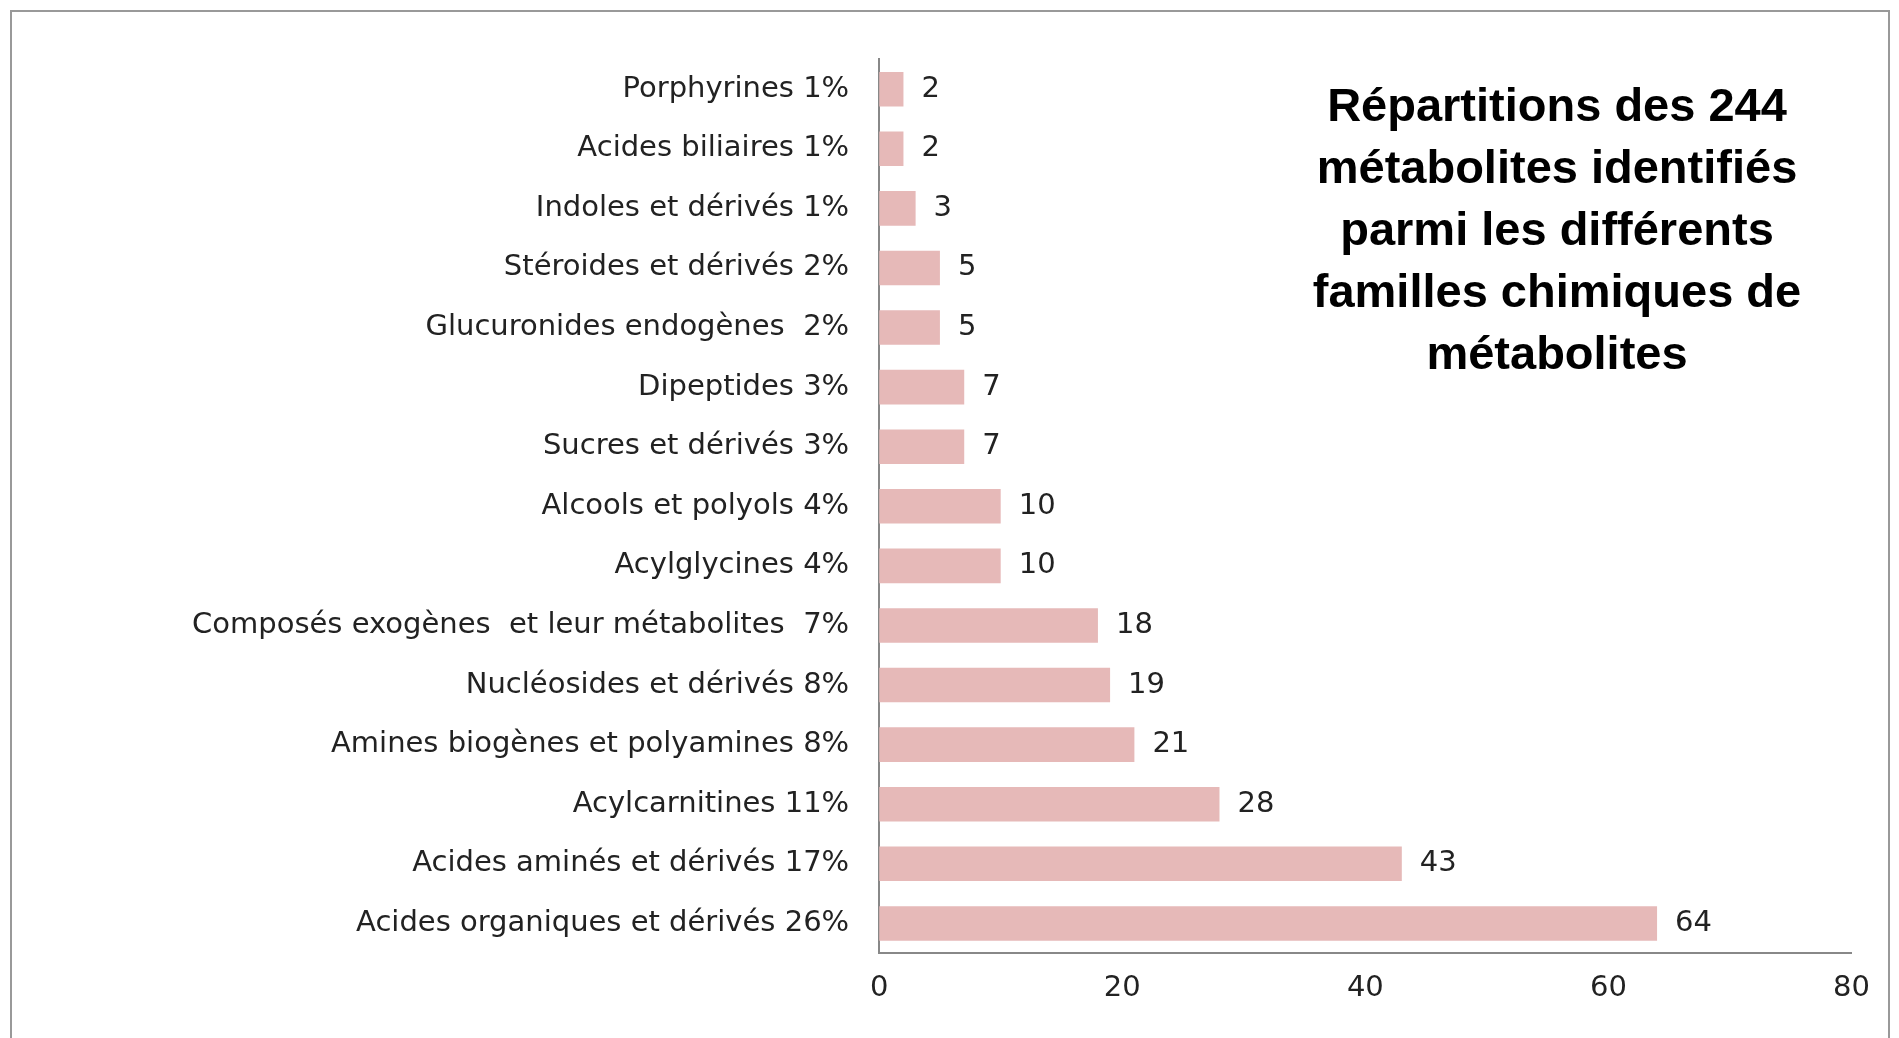 This screenshot has height=1038, width=1899. What do you see at coordinates (1146, 682) in the screenshot?
I see `data-label: 19` at bounding box center [1146, 682].